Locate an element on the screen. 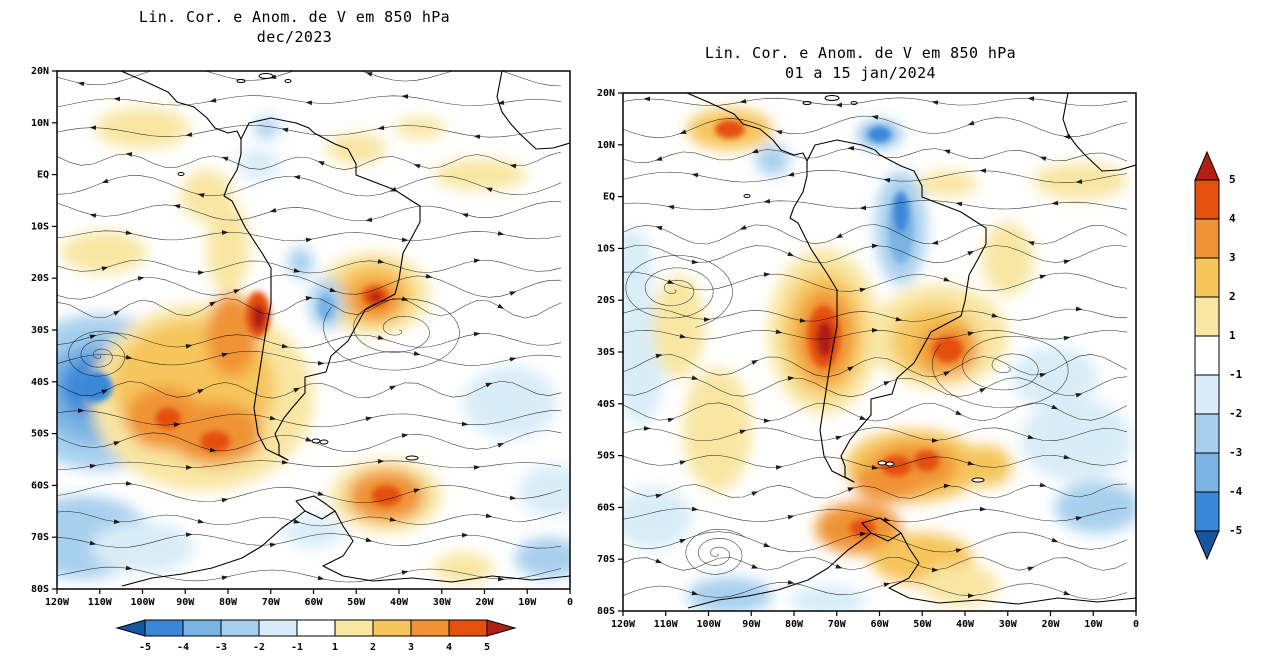 Image resolution: width=1262 pixels, height=672 pixels. lon-tick-label: 30W is located at coordinates (1008, 624).